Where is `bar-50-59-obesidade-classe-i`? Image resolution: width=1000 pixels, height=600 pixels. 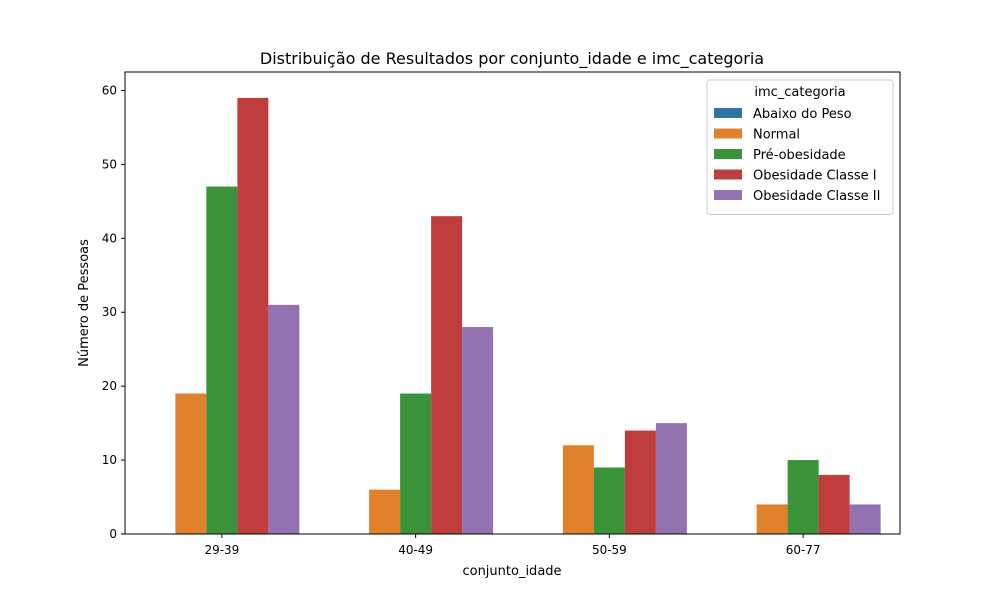
bar-50-59-obesidade-classe-i is located at coordinates (640, 482).